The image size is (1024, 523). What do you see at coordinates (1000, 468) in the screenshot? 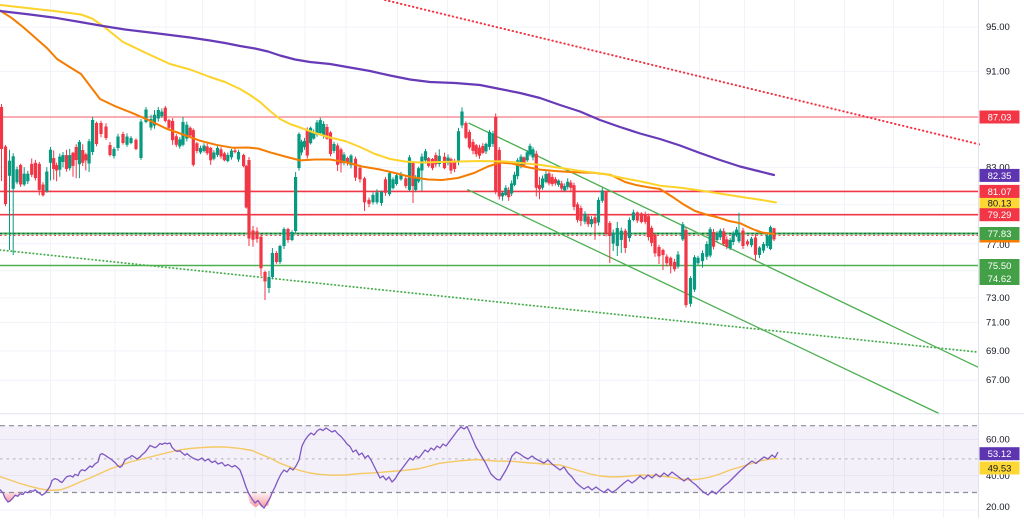
I see `svg-text: 49.53` at bounding box center [1000, 468].